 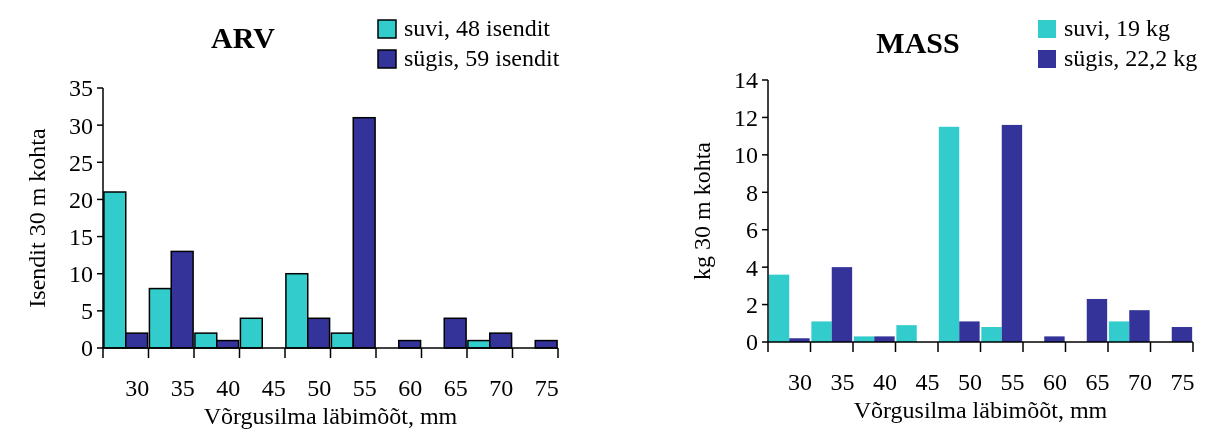 What do you see at coordinates (81, 162) in the screenshot?
I see `y-tick-label: 25` at bounding box center [81, 162].